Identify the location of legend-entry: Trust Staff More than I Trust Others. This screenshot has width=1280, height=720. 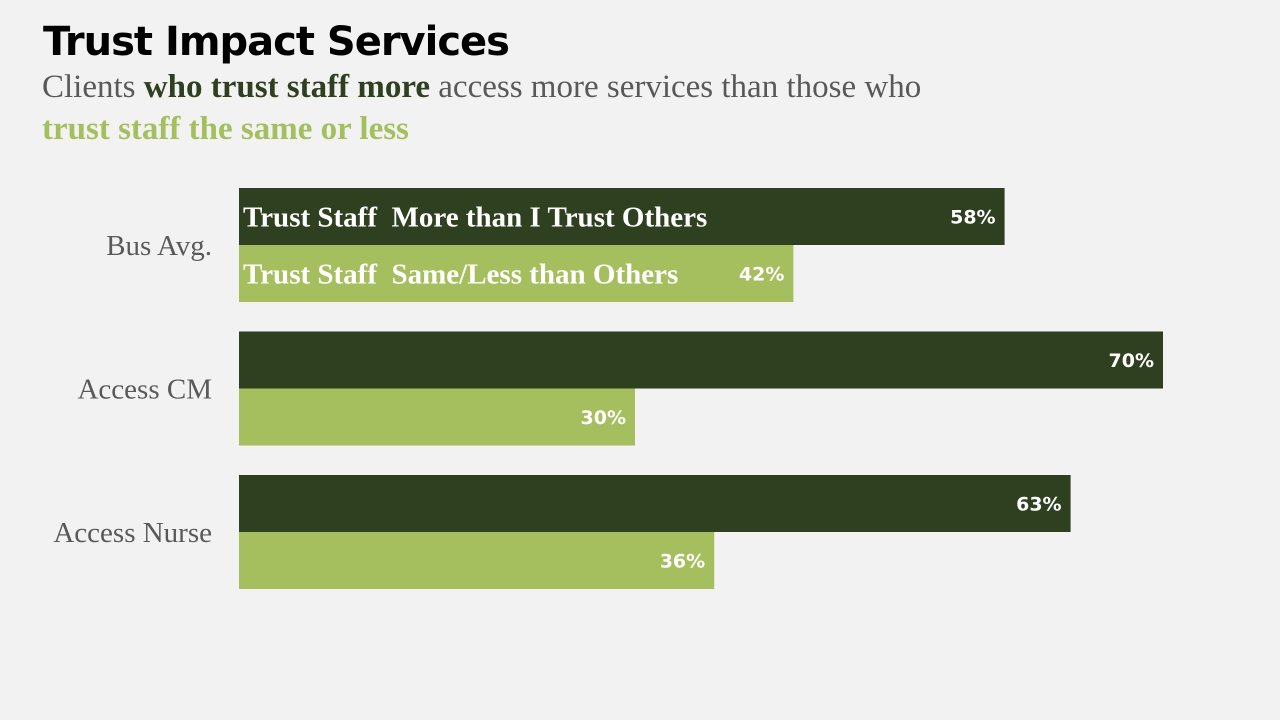
(475, 218).